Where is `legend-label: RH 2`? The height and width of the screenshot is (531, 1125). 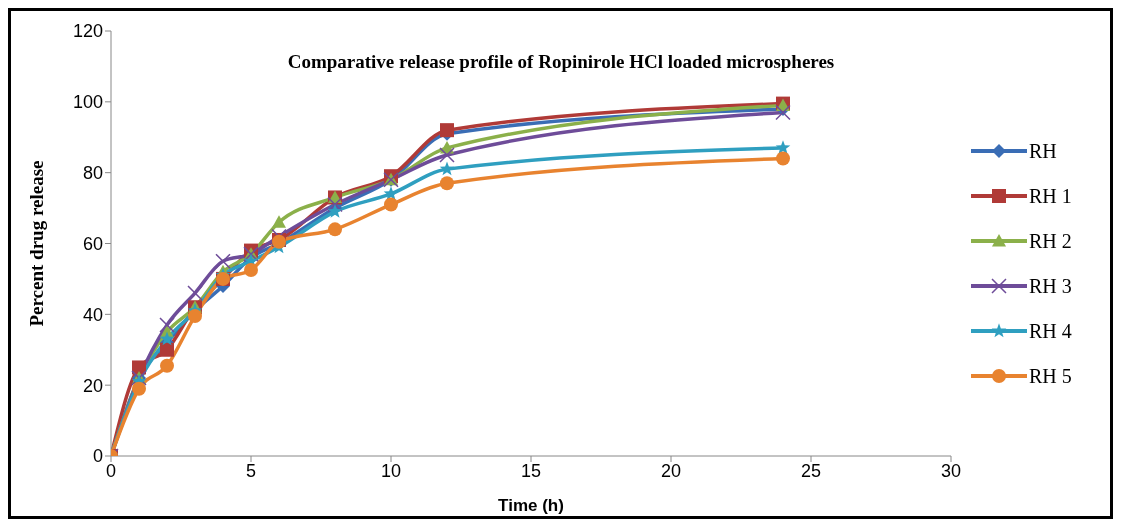
legend-label: RH 2 is located at coordinates (1050, 241).